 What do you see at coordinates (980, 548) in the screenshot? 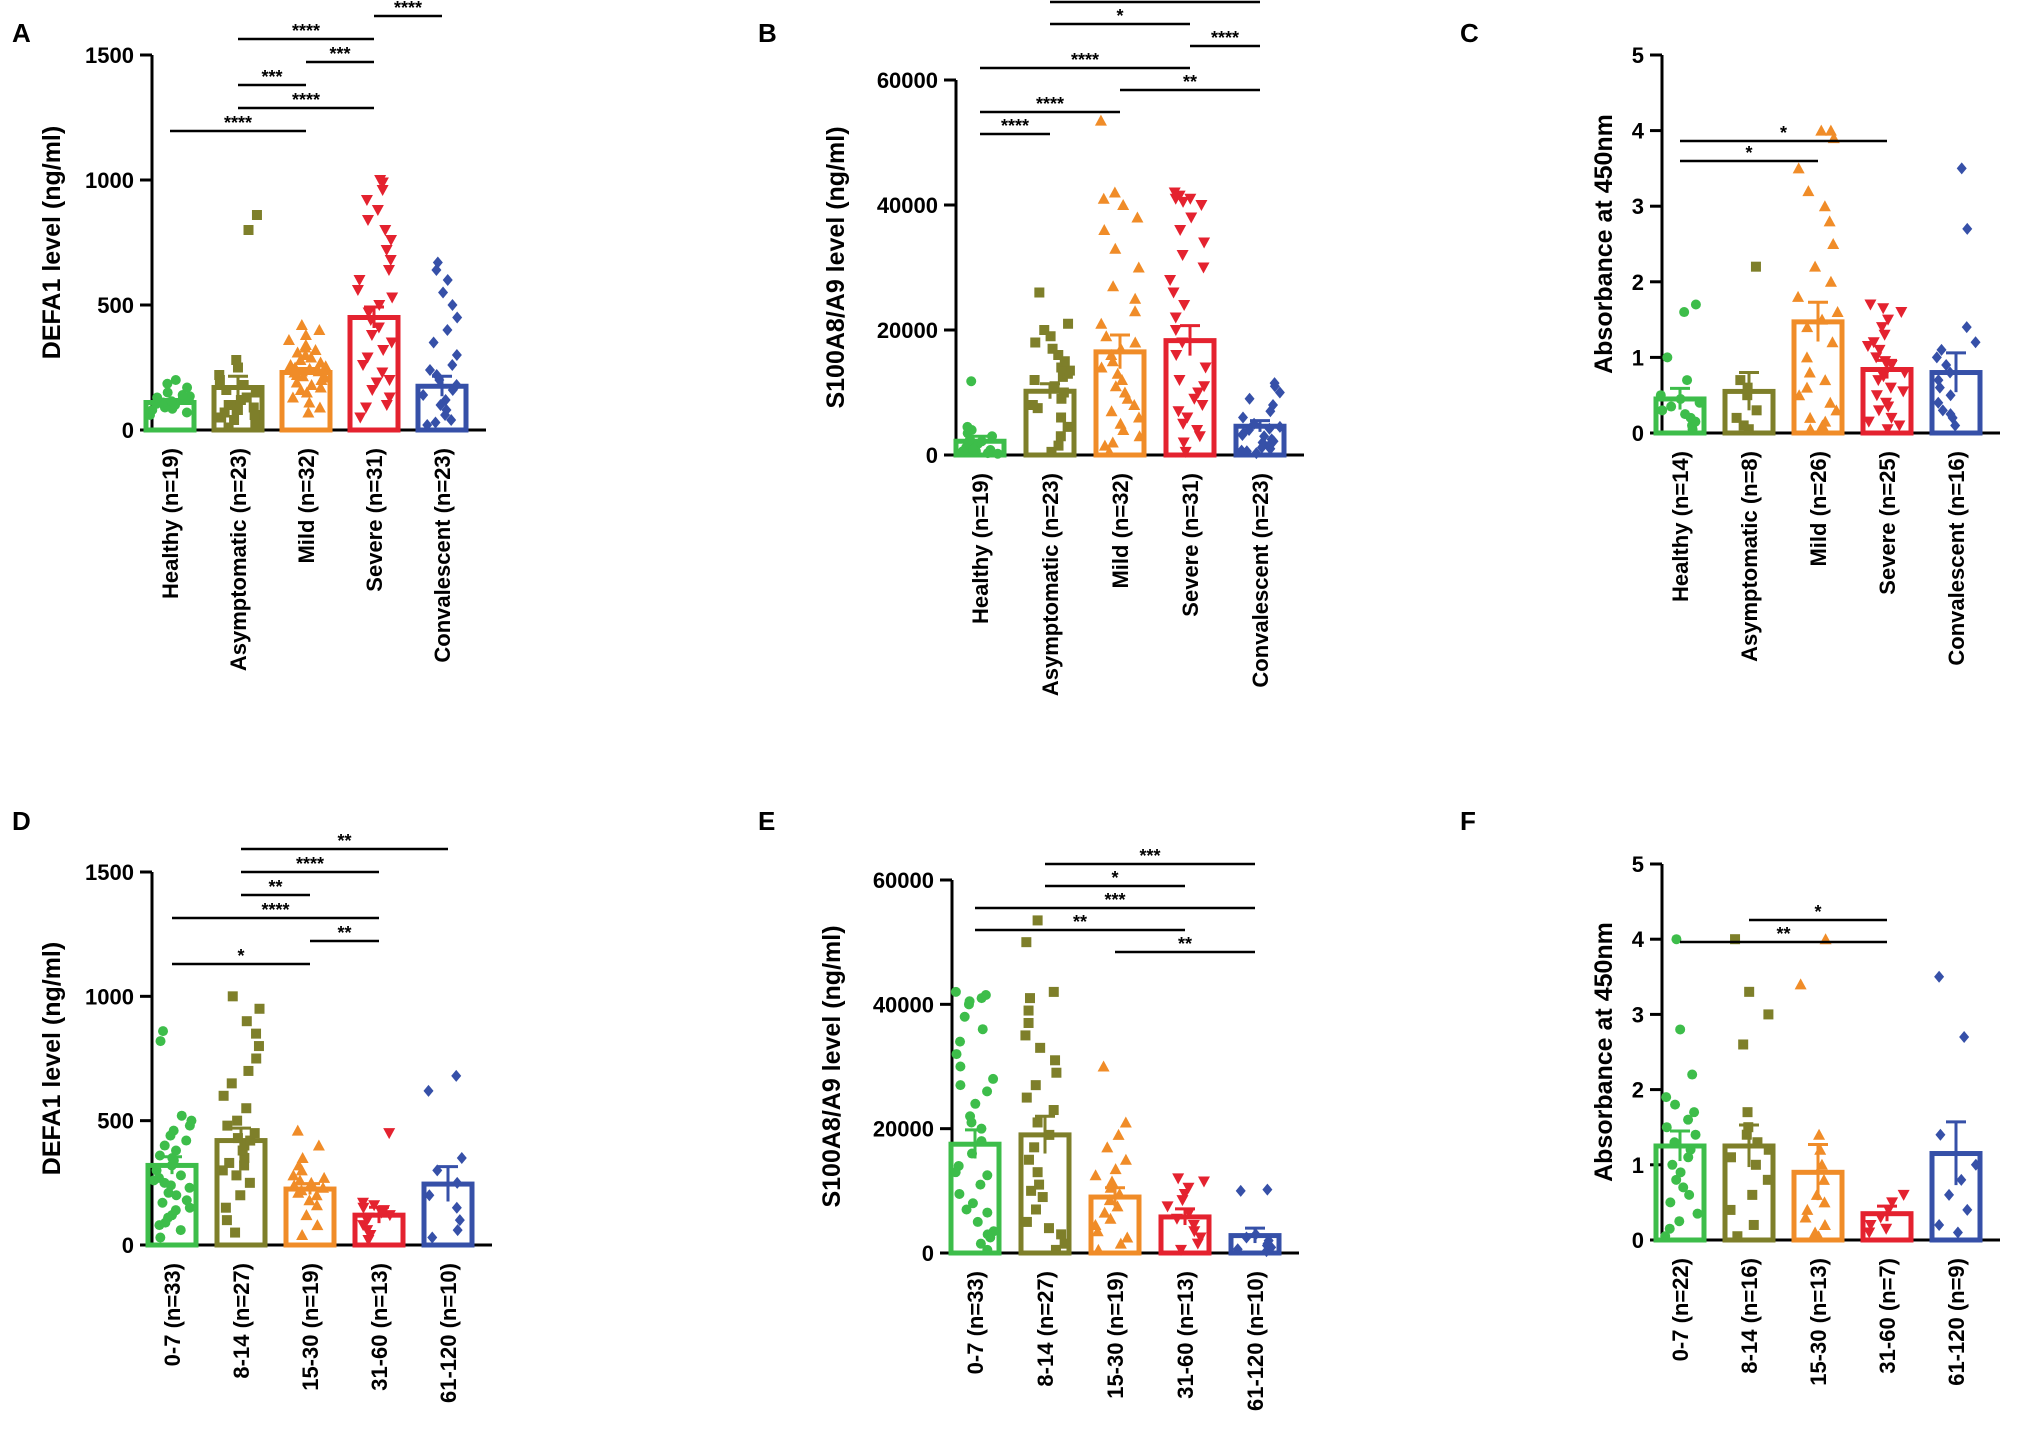
I see `x-tick-label: Healthy (n=19)` at bounding box center [980, 548].